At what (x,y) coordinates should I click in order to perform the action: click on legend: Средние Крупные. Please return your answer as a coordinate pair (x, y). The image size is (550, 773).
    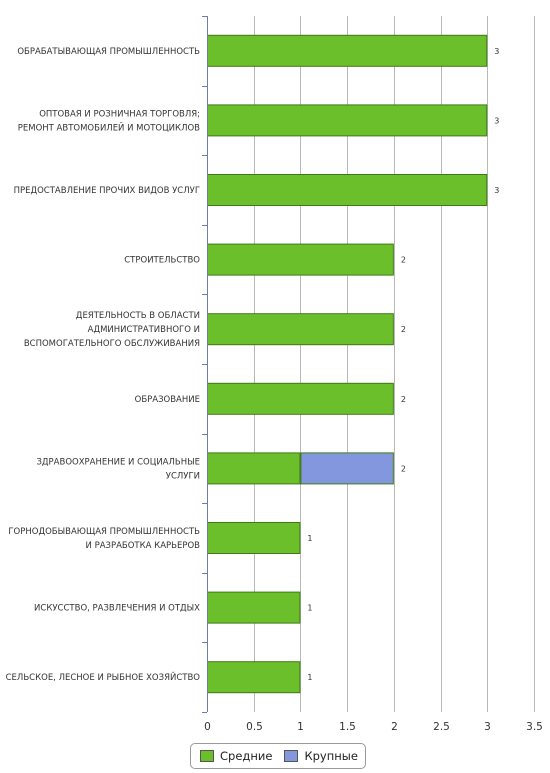
    Looking at the image, I should click on (278, 756).